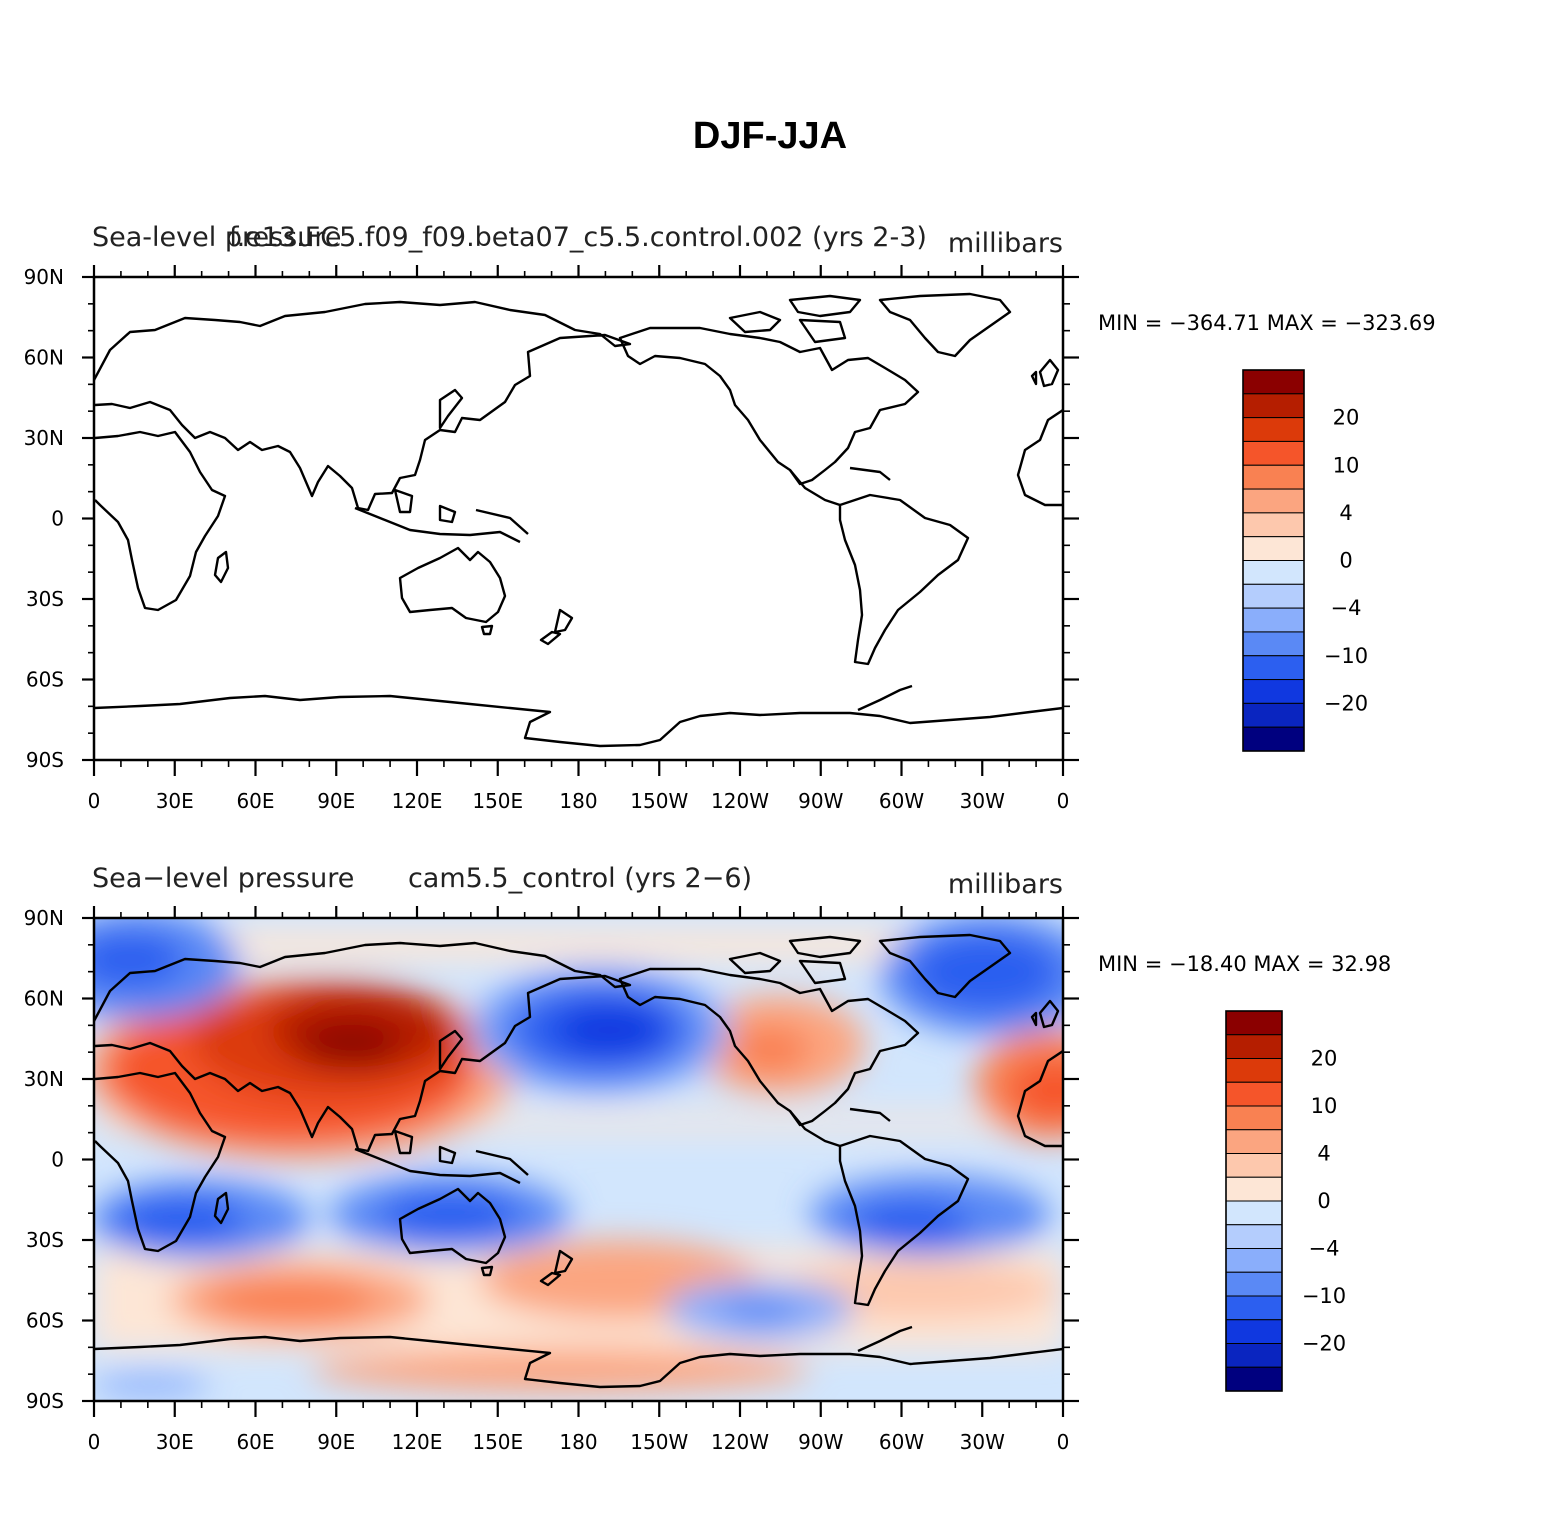 Image resolution: width=1541 pixels, height=1538 pixels. I want to click on panel-bottom-units: millibars, so click(1005, 884).